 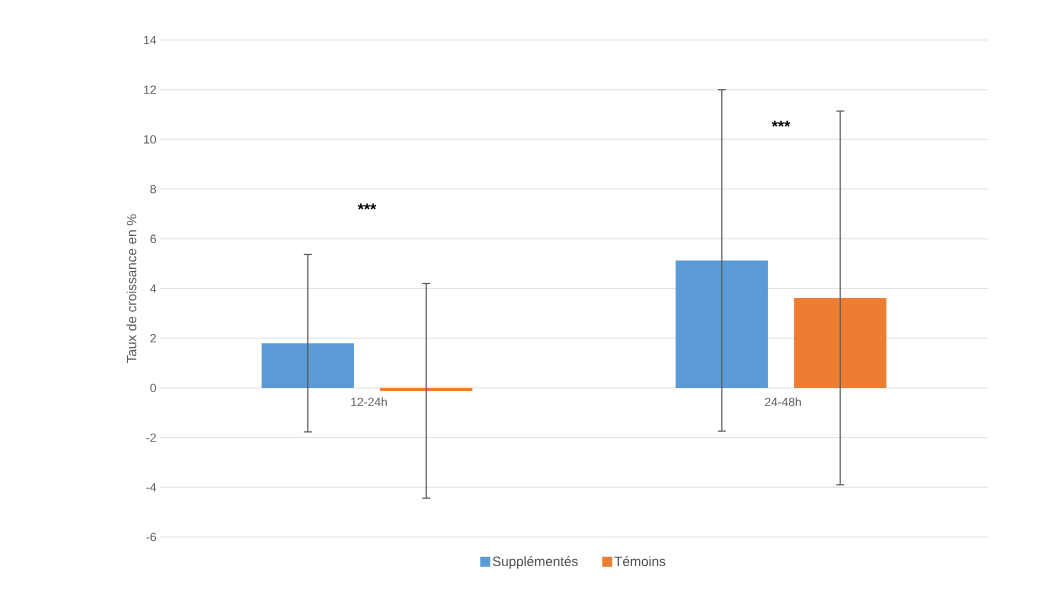 I want to click on y-tick-label: -6, so click(x=151, y=537).